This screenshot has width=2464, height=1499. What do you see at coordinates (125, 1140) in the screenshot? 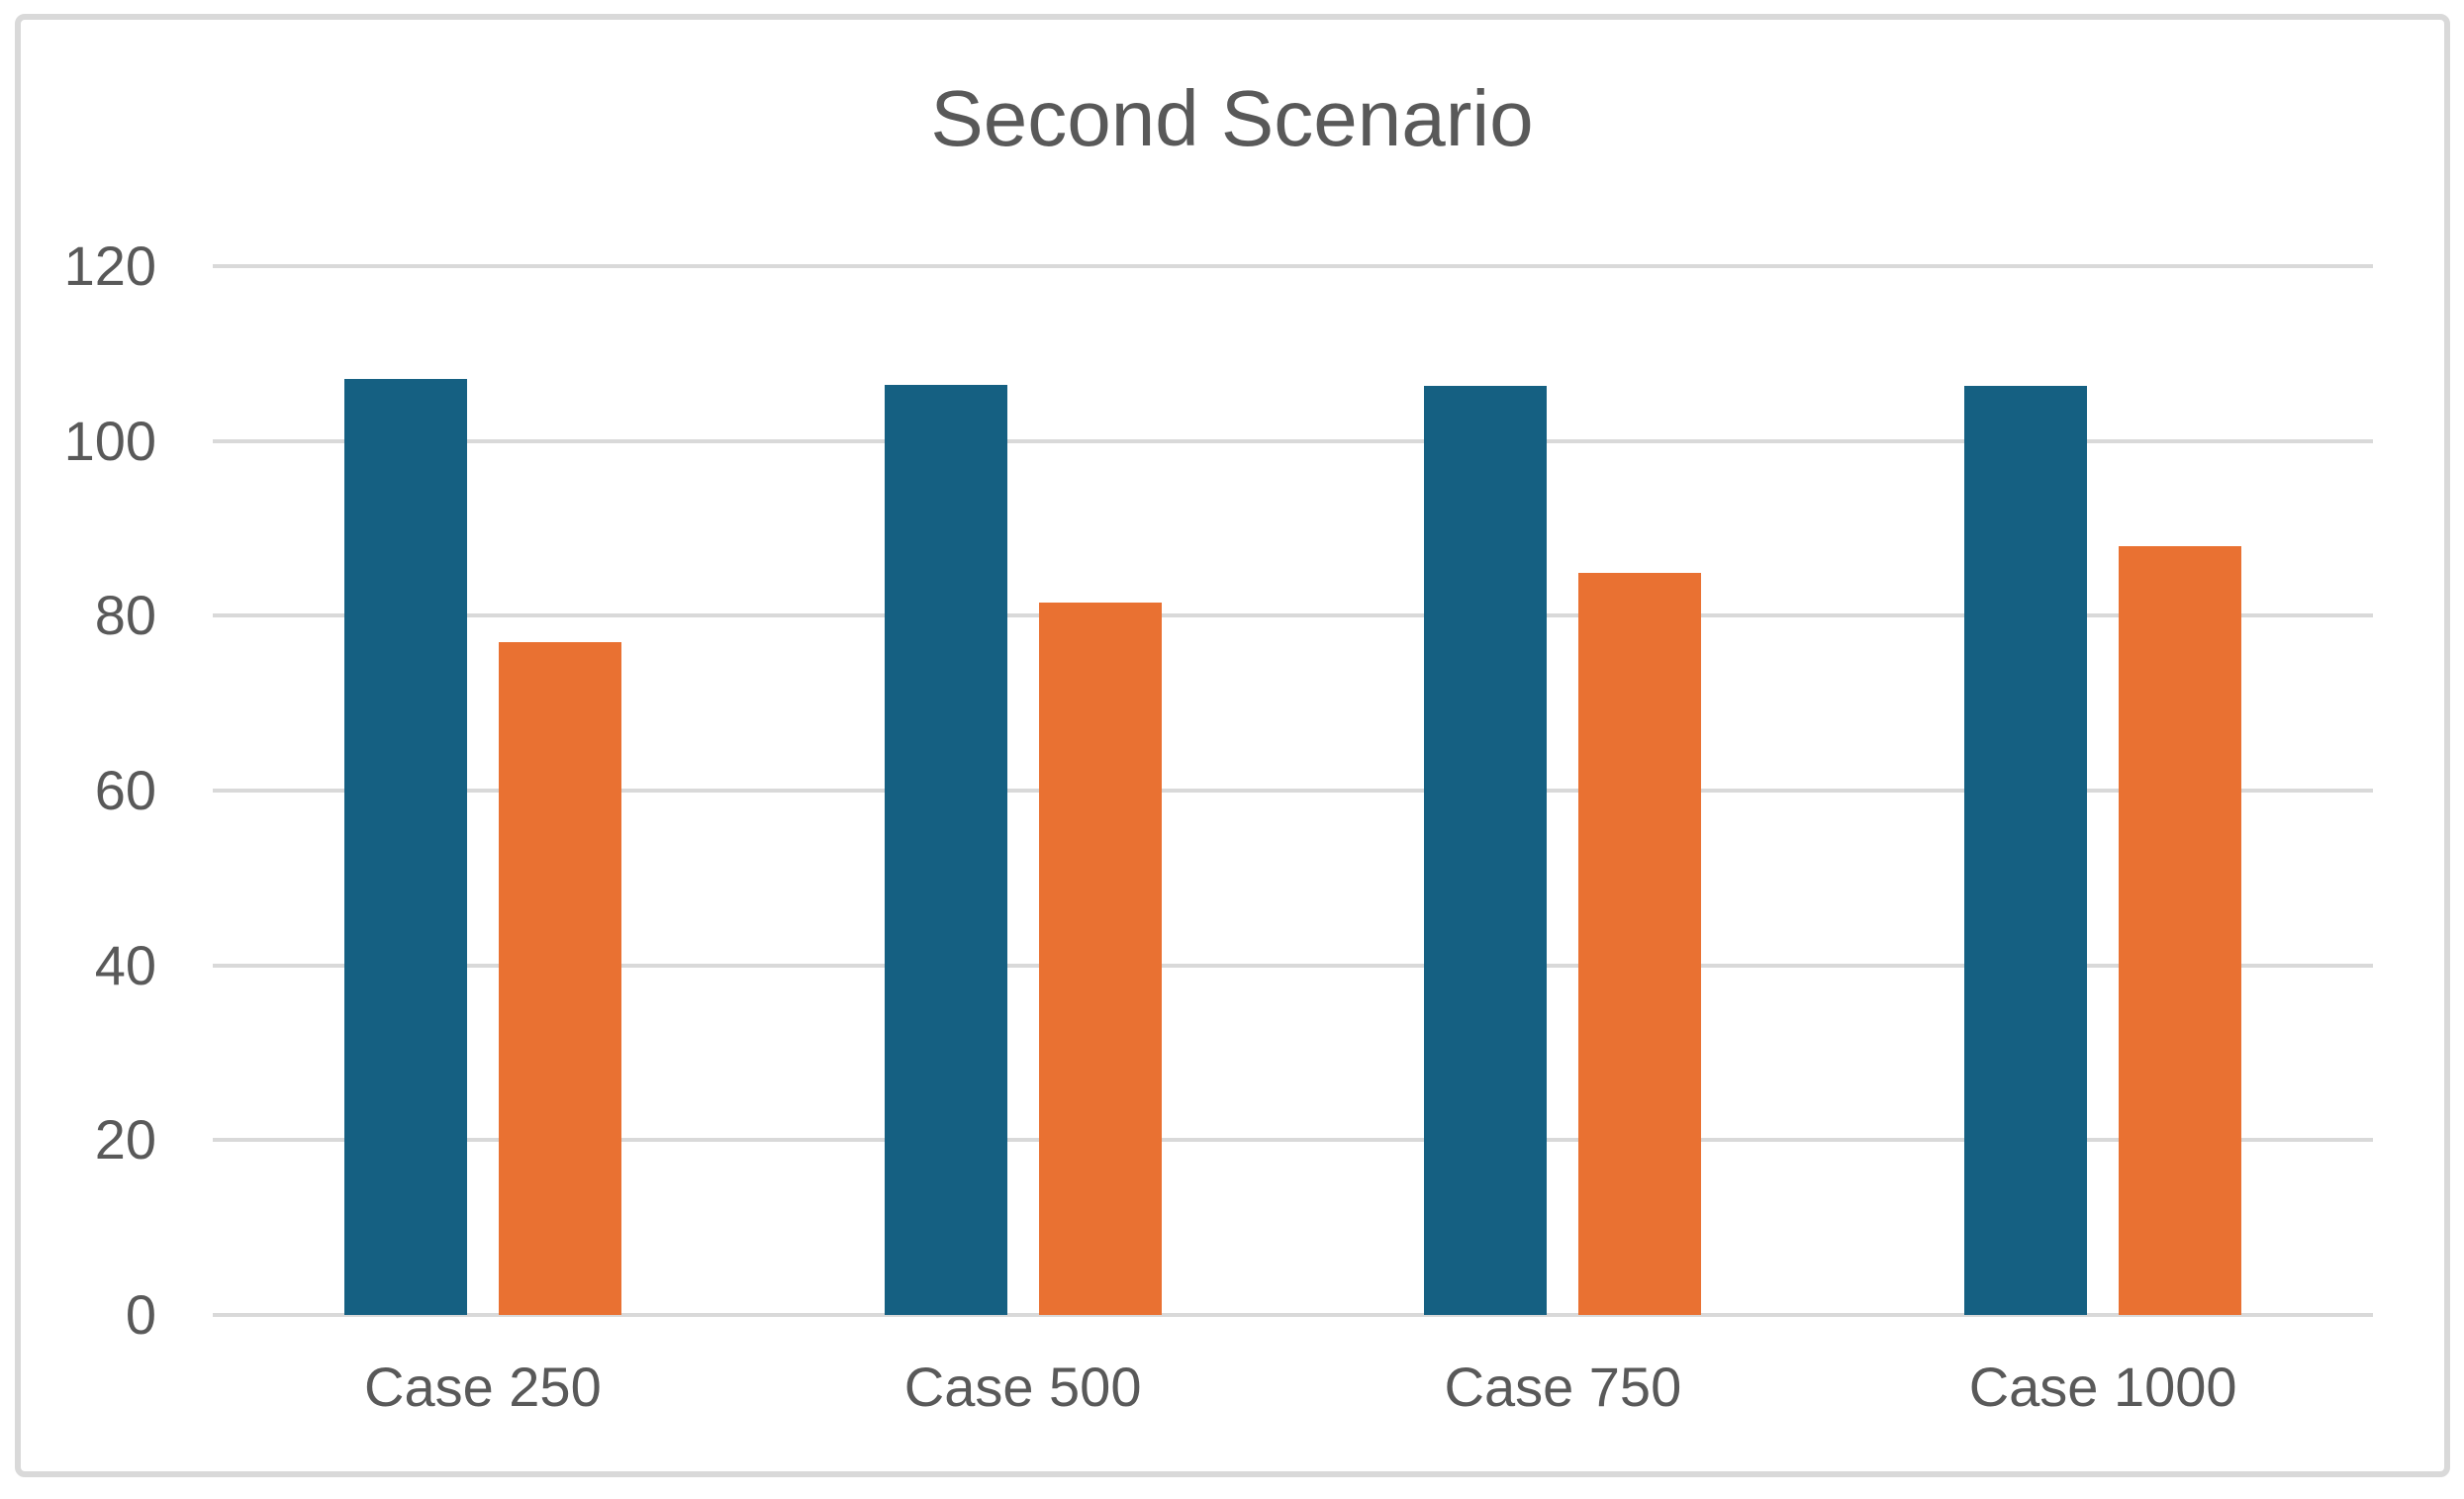
I see `y-axis-tick-label: 20` at bounding box center [125, 1140].